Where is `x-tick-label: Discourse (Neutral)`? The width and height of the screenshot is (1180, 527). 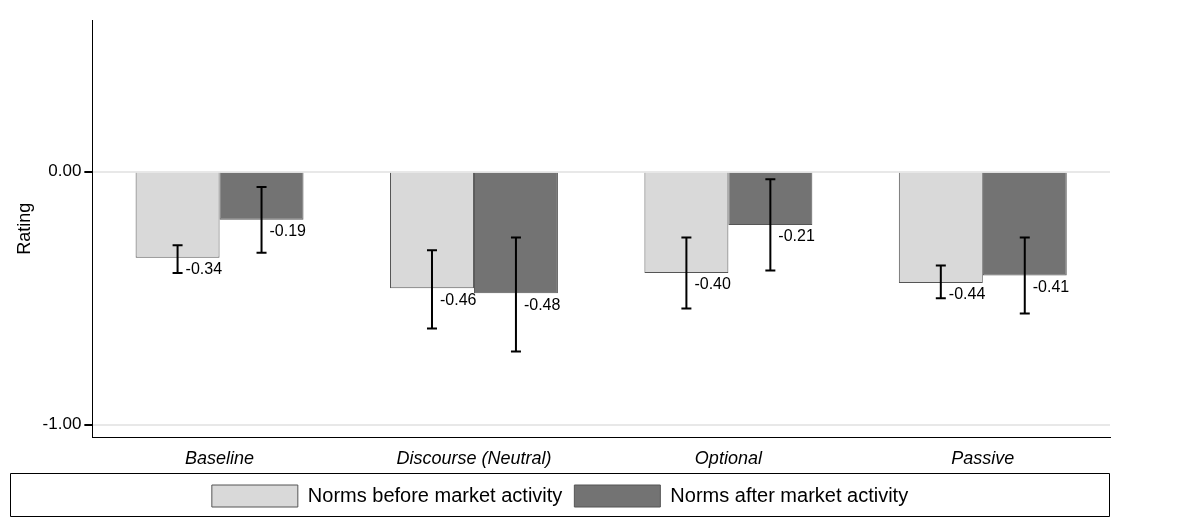
x-tick-label: Discourse (Neutral) is located at coordinates (474, 458).